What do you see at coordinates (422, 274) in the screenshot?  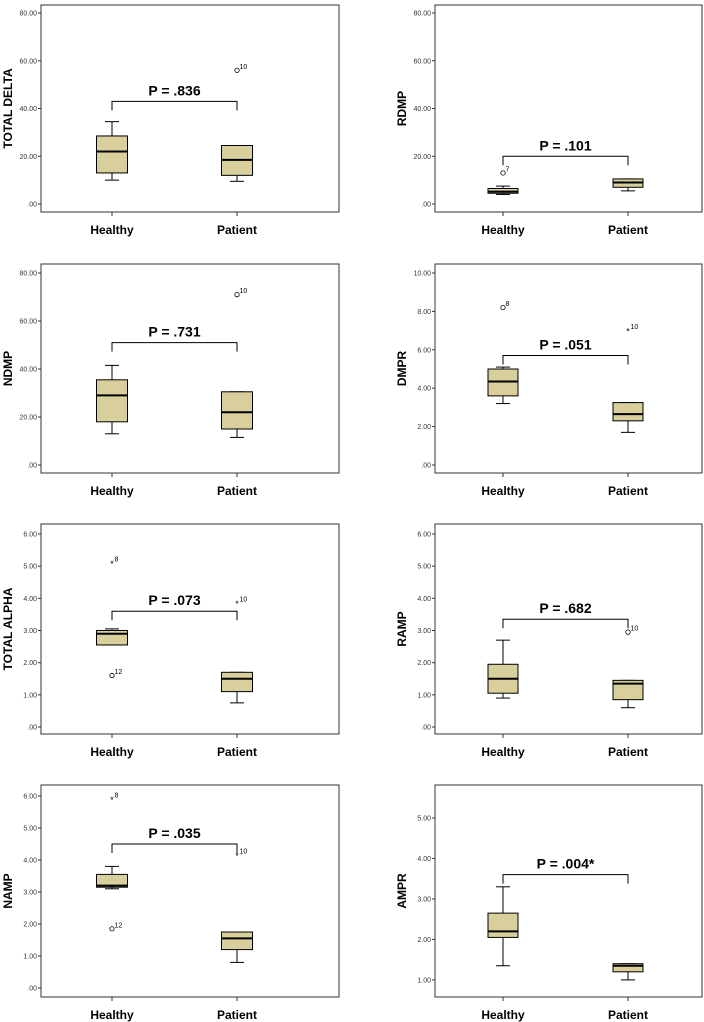 I see `y-tick-label: 10.00` at bounding box center [422, 274].